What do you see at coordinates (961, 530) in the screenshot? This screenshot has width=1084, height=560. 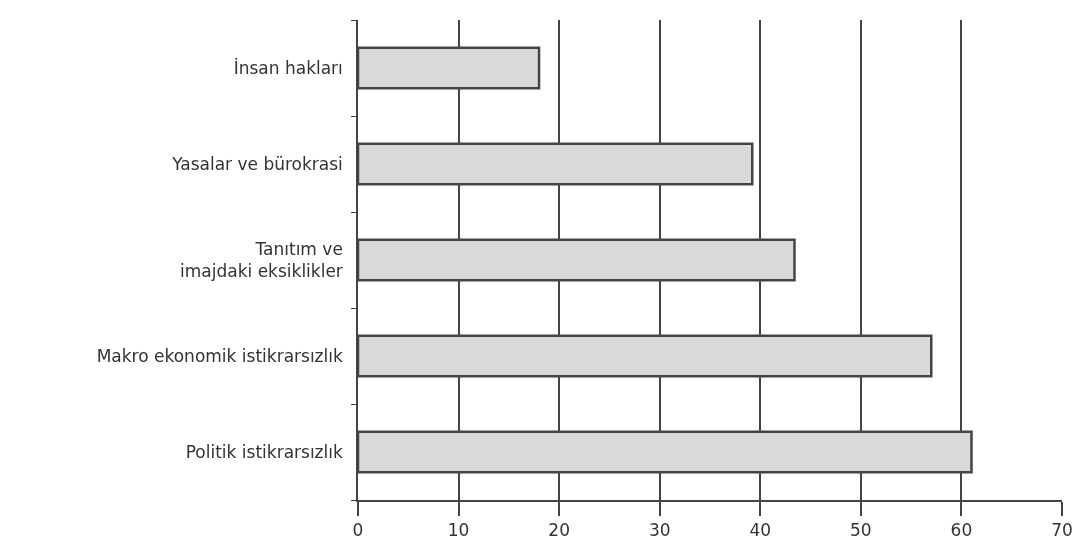 I see `x-tick-label: 60` at bounding box center [961, 530].